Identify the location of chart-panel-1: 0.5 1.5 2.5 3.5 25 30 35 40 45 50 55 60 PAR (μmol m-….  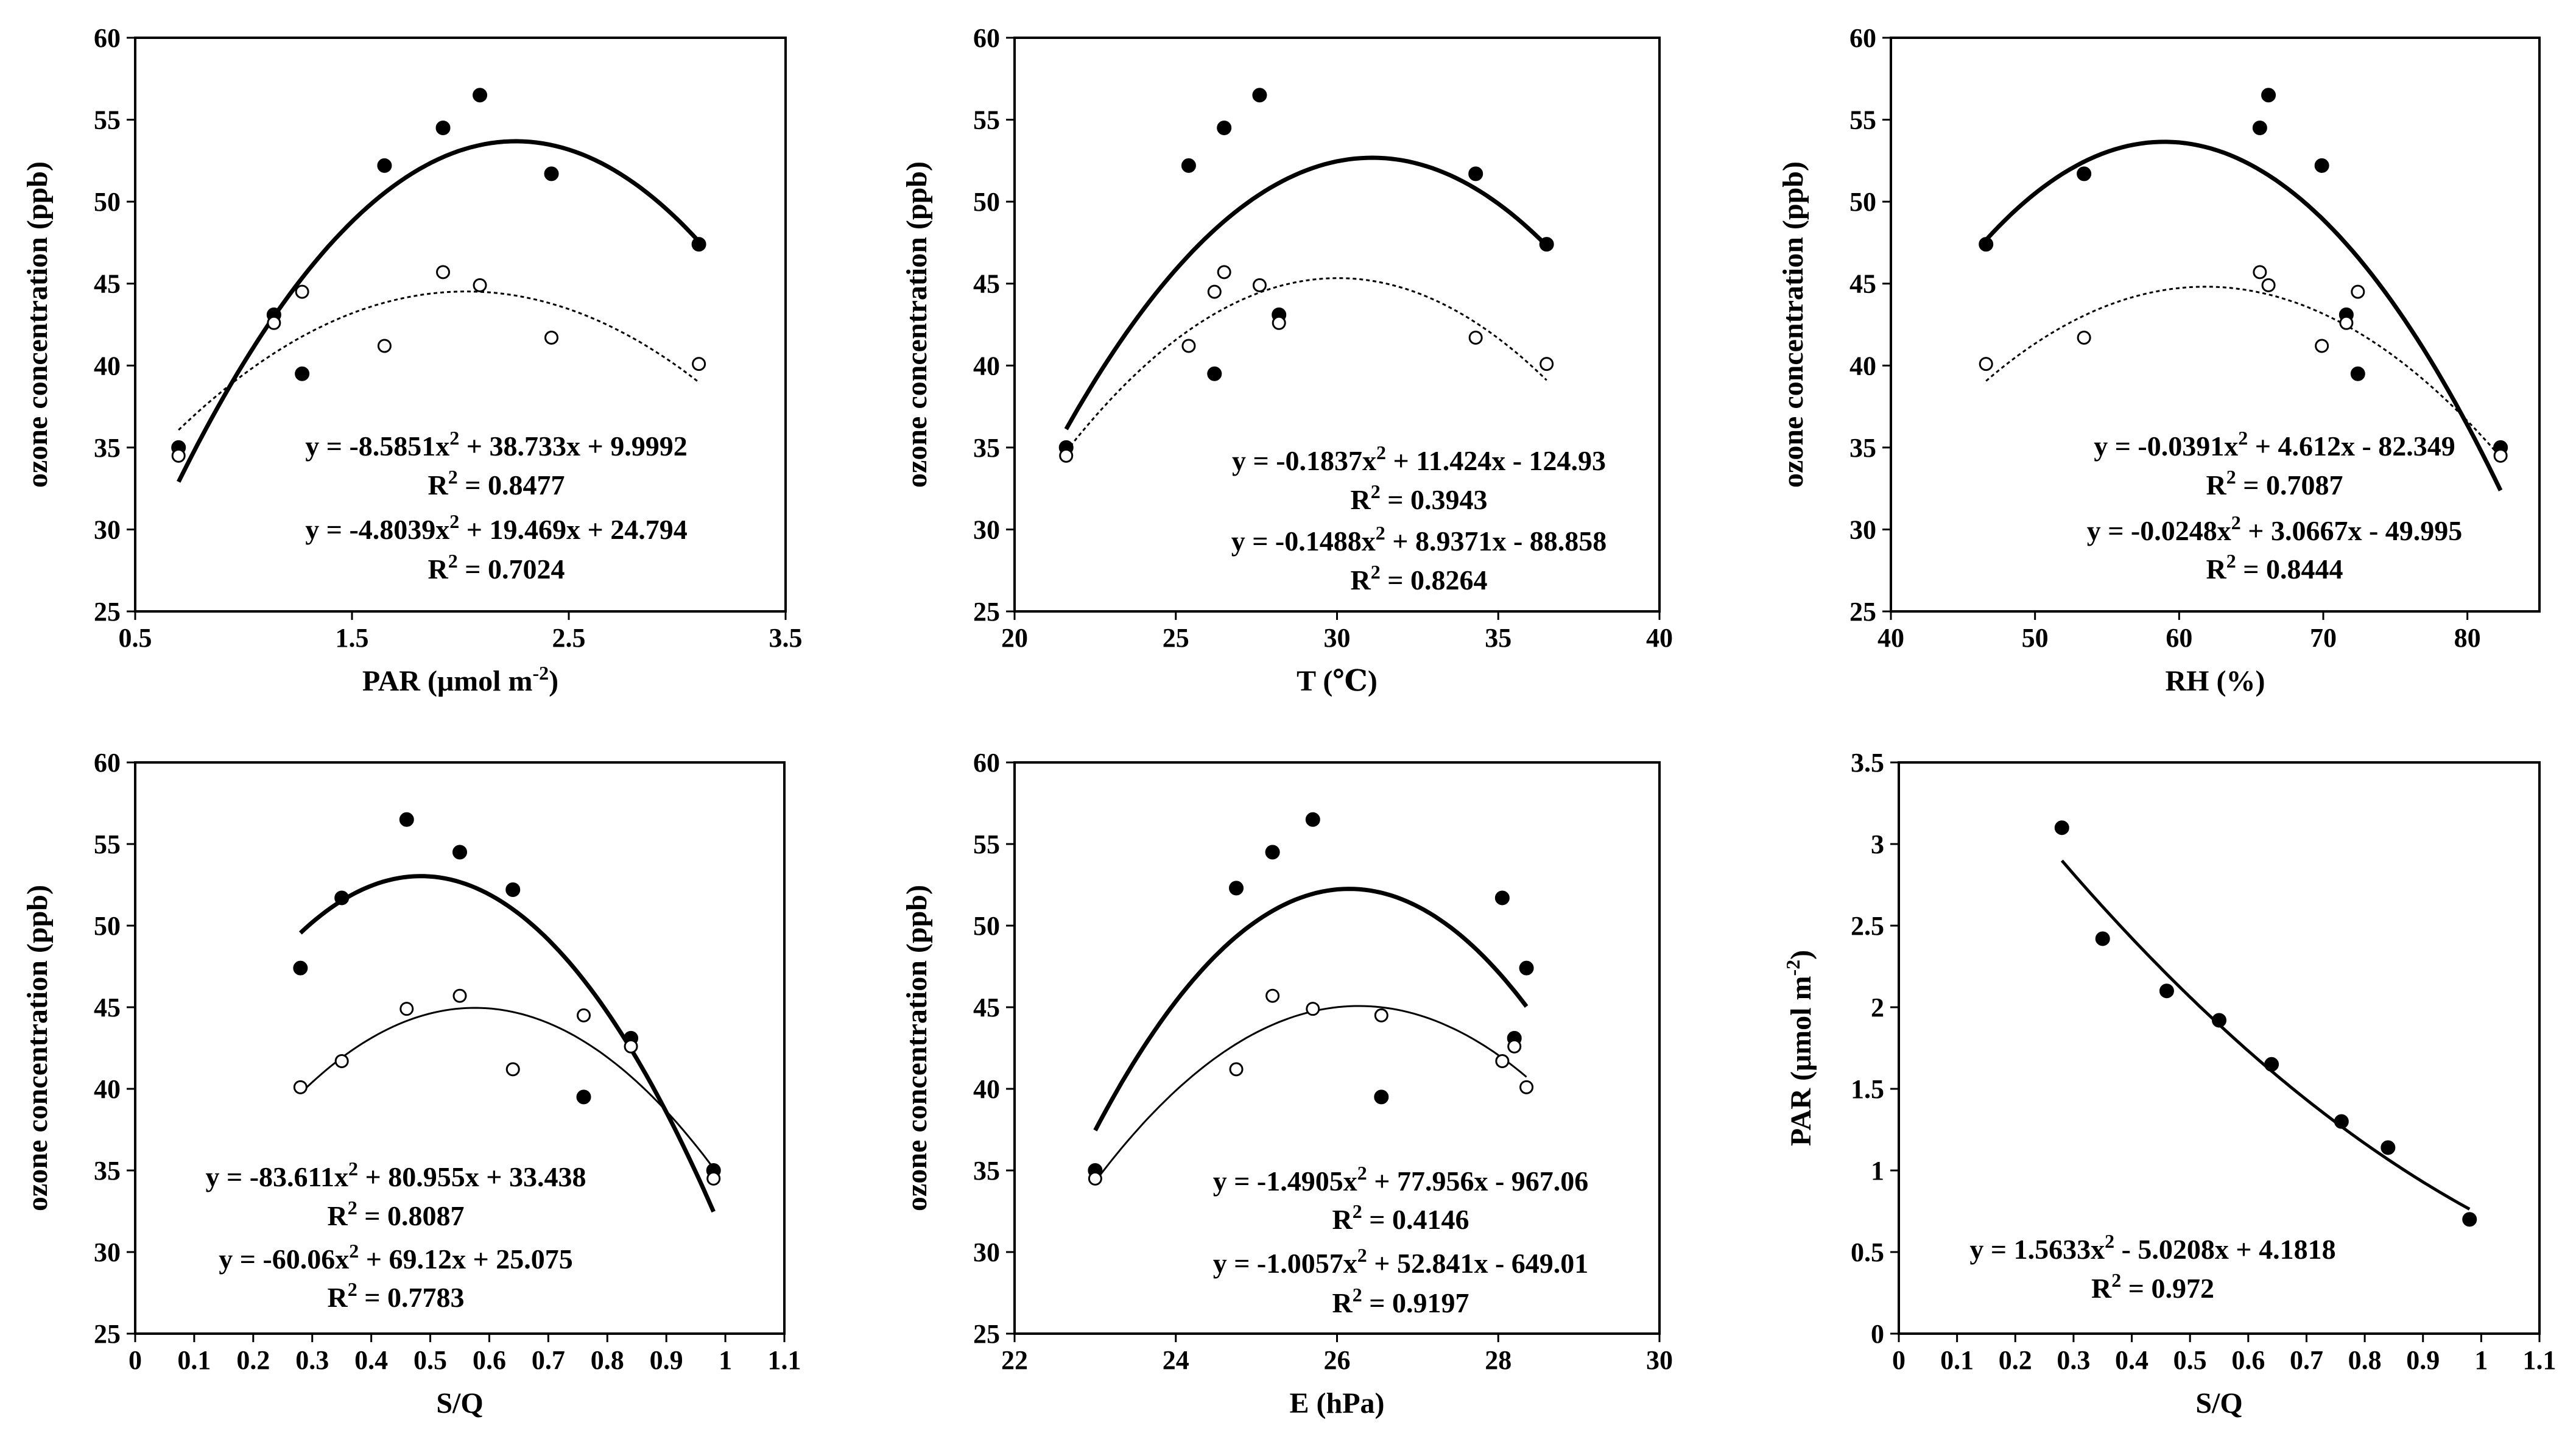
(412, 360).